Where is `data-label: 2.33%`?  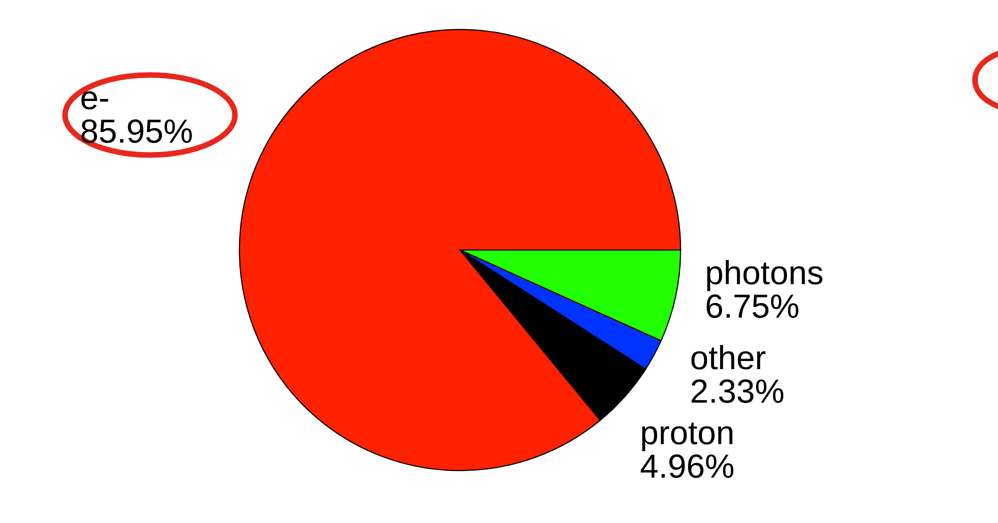 data-label: 2.33% is located at coordinates (738, 391).